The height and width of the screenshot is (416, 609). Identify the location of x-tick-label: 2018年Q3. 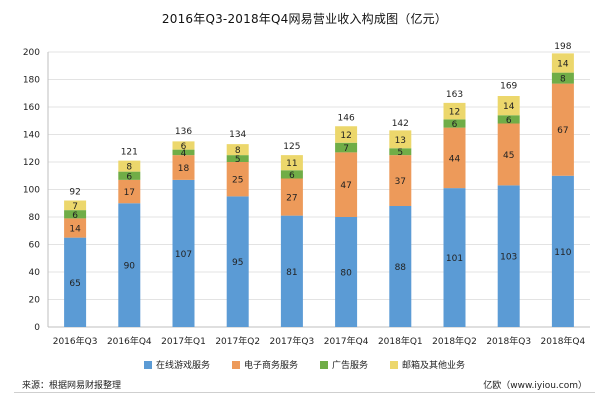
(508, 341).